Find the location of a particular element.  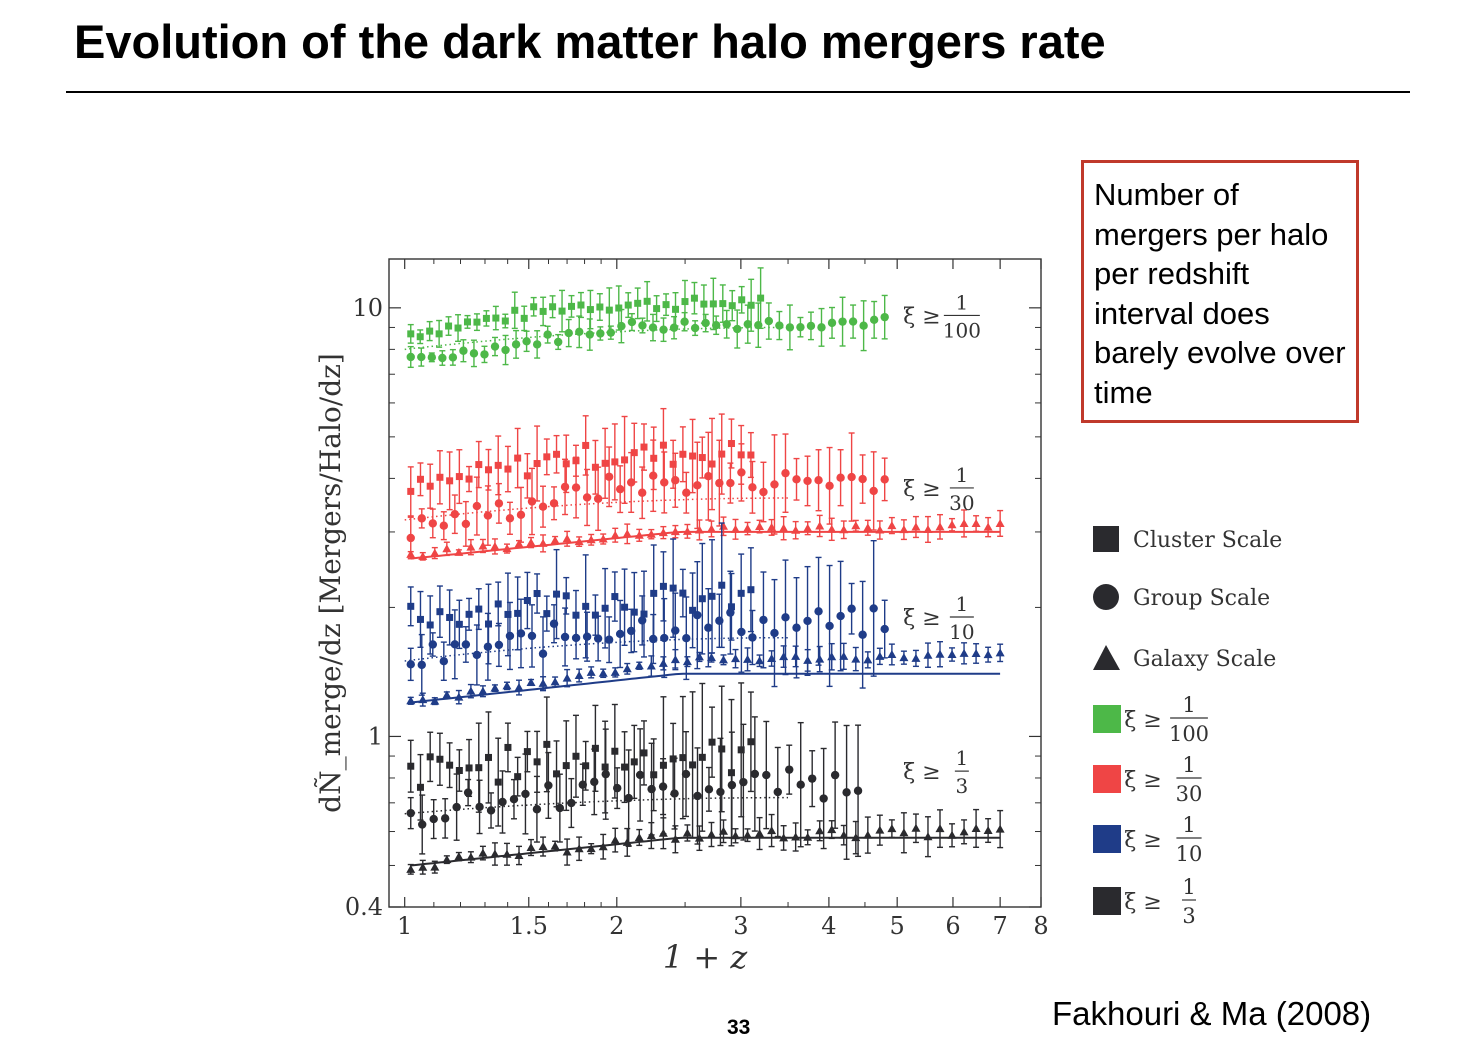

dotted-fit-line is located at coordinates (596, 338).